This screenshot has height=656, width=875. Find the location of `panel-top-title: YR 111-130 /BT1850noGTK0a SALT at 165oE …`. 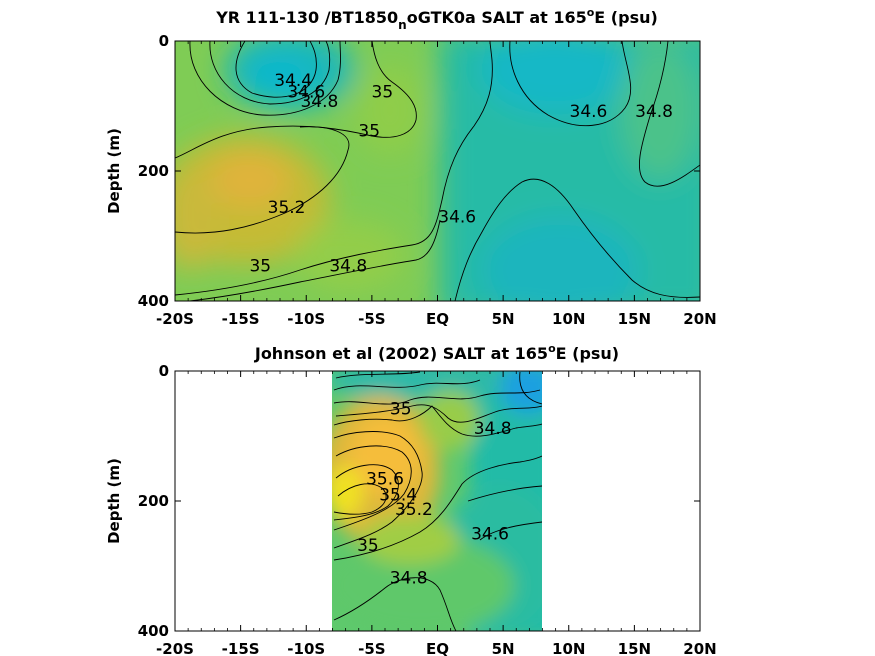

panel-top-title: YR 111-130 /BT1850noGTK0a SALT at 165oE … is located at coordinates (436, 19).